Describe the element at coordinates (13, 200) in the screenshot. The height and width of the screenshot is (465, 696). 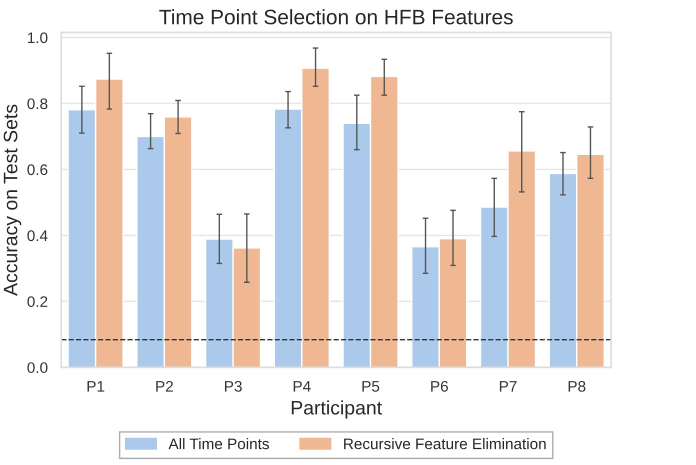
I see `y-axis-title: Accuracy on Test Sets` at that location.